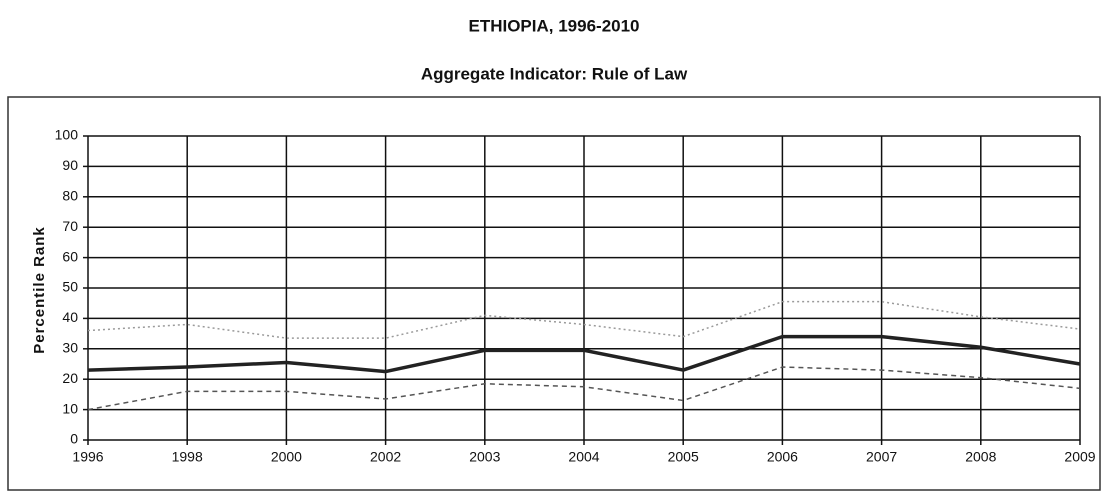  Describe the element at coordinates (484, 457) in the screenshot. I see `x-tick-label: 2003` at that location.